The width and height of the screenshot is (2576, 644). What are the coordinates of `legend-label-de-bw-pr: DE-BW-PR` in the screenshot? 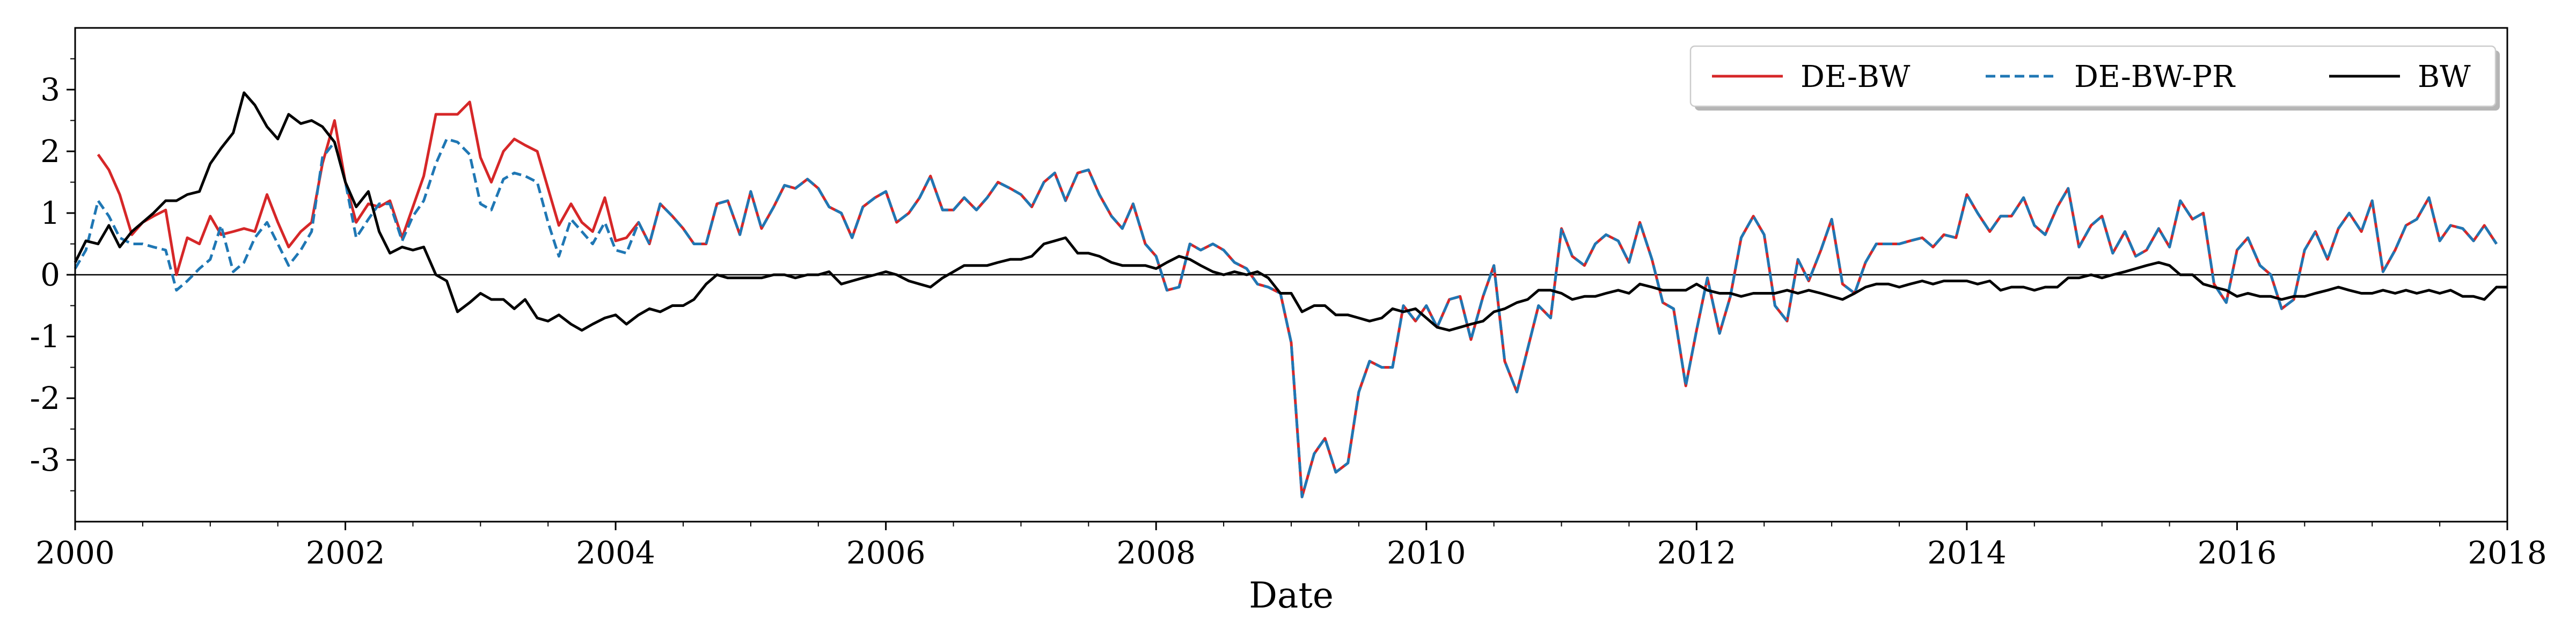 It's located at (2155, 77).